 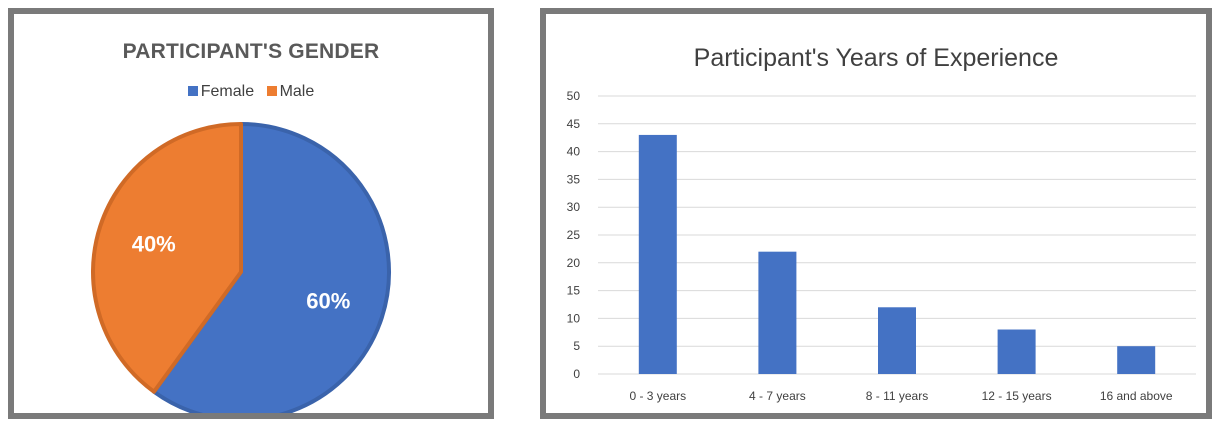 What do you see at coordinates (574, 291) in the screenshot?
I see `y-tick-label: 15` at bounding box center [574, 291].